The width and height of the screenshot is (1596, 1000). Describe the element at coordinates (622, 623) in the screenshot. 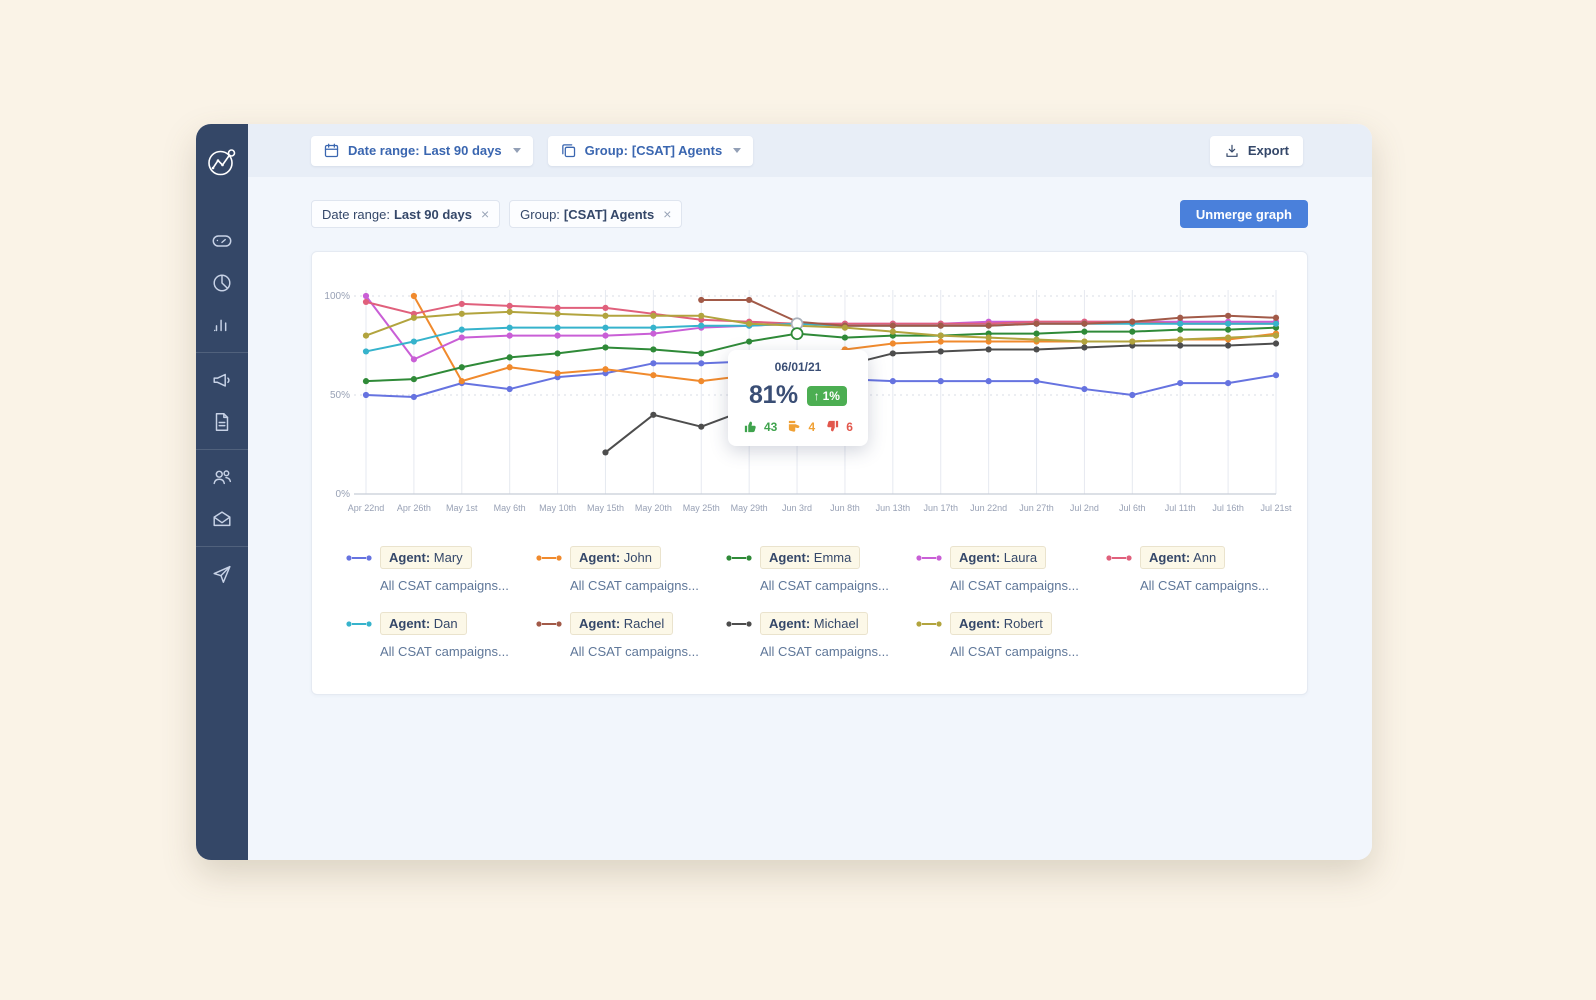

I see `legend-agent-chip: Agent: Rachel` at that location.